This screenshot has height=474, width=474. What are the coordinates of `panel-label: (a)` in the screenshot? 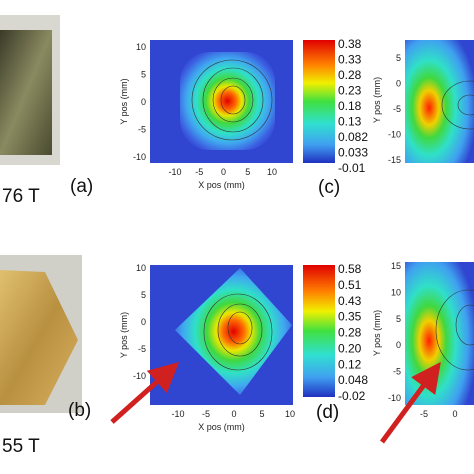 It's located at (81, 186).